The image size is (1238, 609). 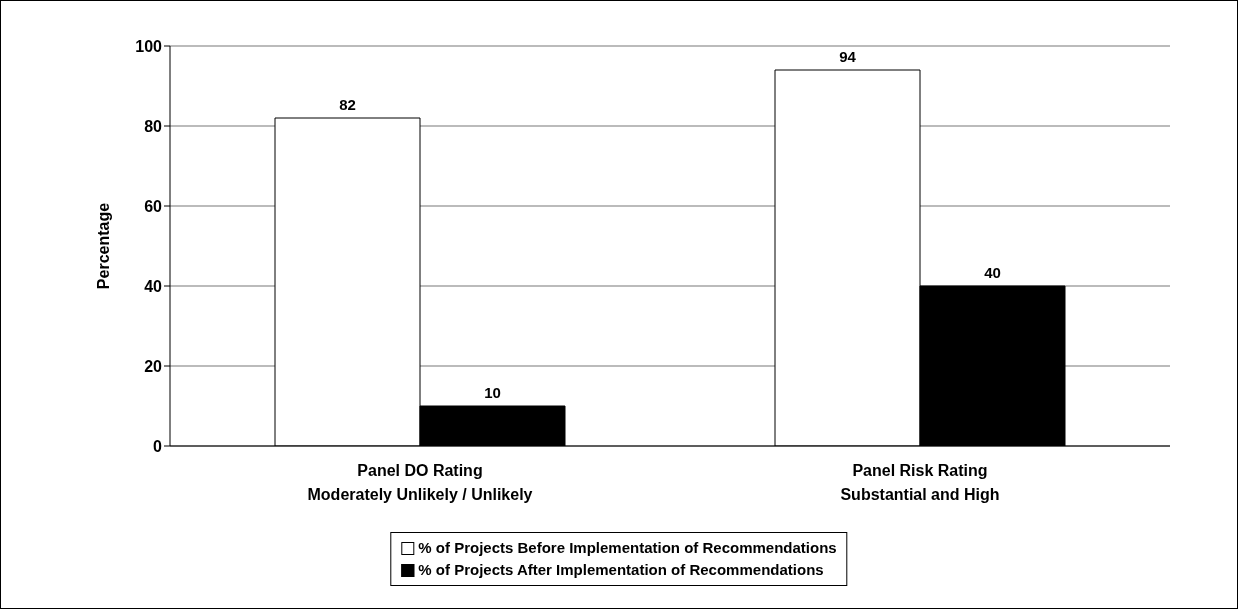 I want to click on x-tick-label: Panel Risk Rating Substantial and High, so click(x=920, y=482).